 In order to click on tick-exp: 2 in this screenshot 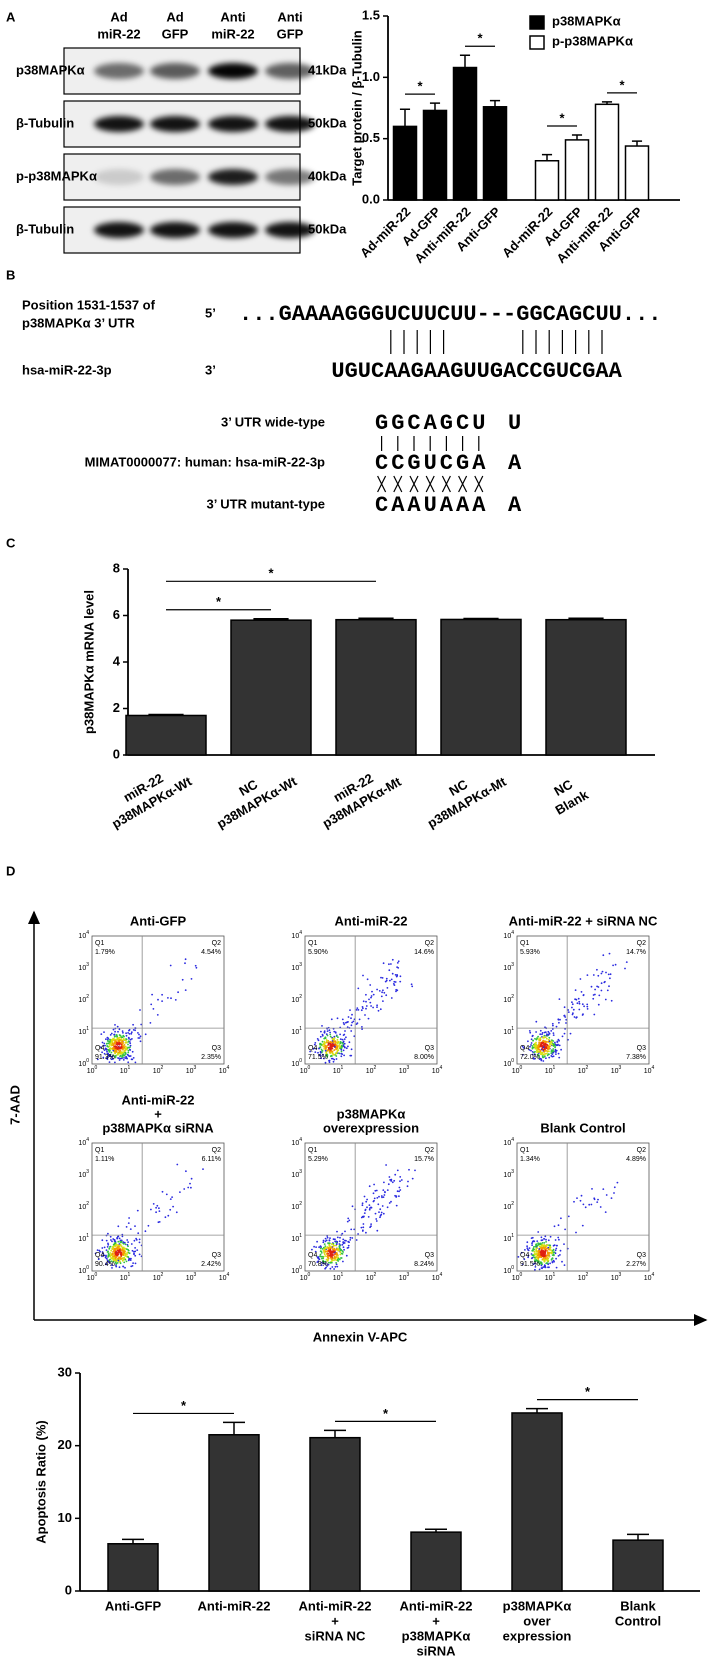, I will do `click(87, 1204)`.